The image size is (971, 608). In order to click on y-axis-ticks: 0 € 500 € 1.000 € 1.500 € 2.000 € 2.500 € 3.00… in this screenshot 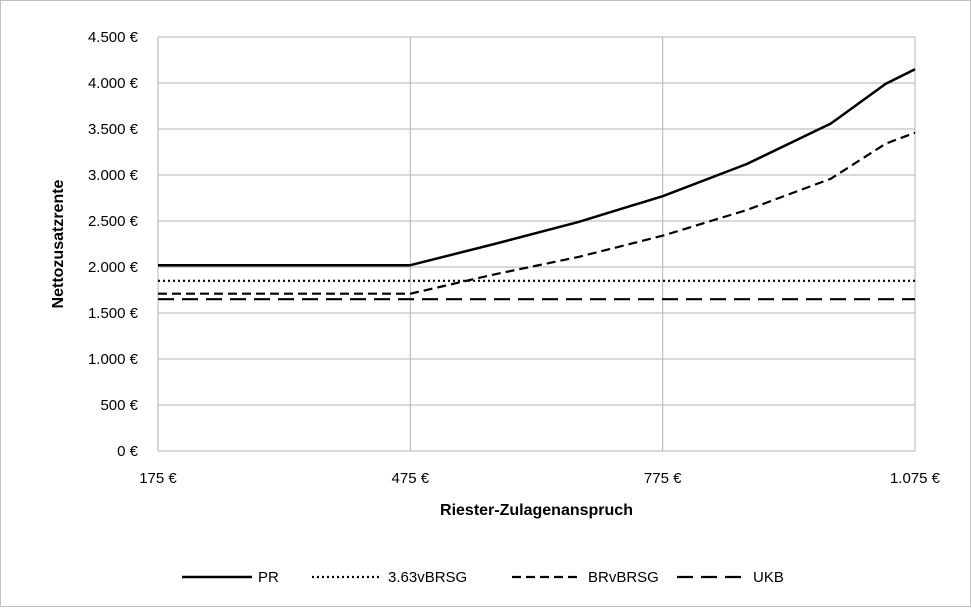, I will do `click(113, 244)`.